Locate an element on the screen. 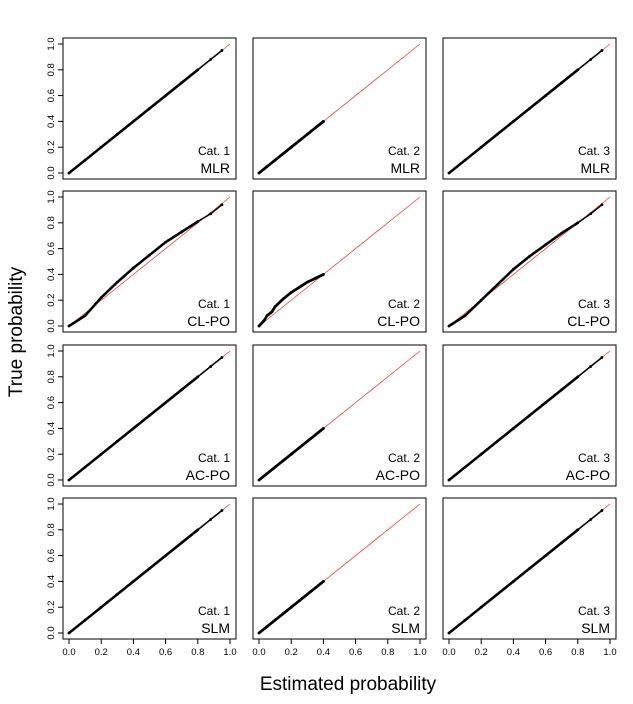  y-axis-title: True probability is located at coordinates (16, 331).